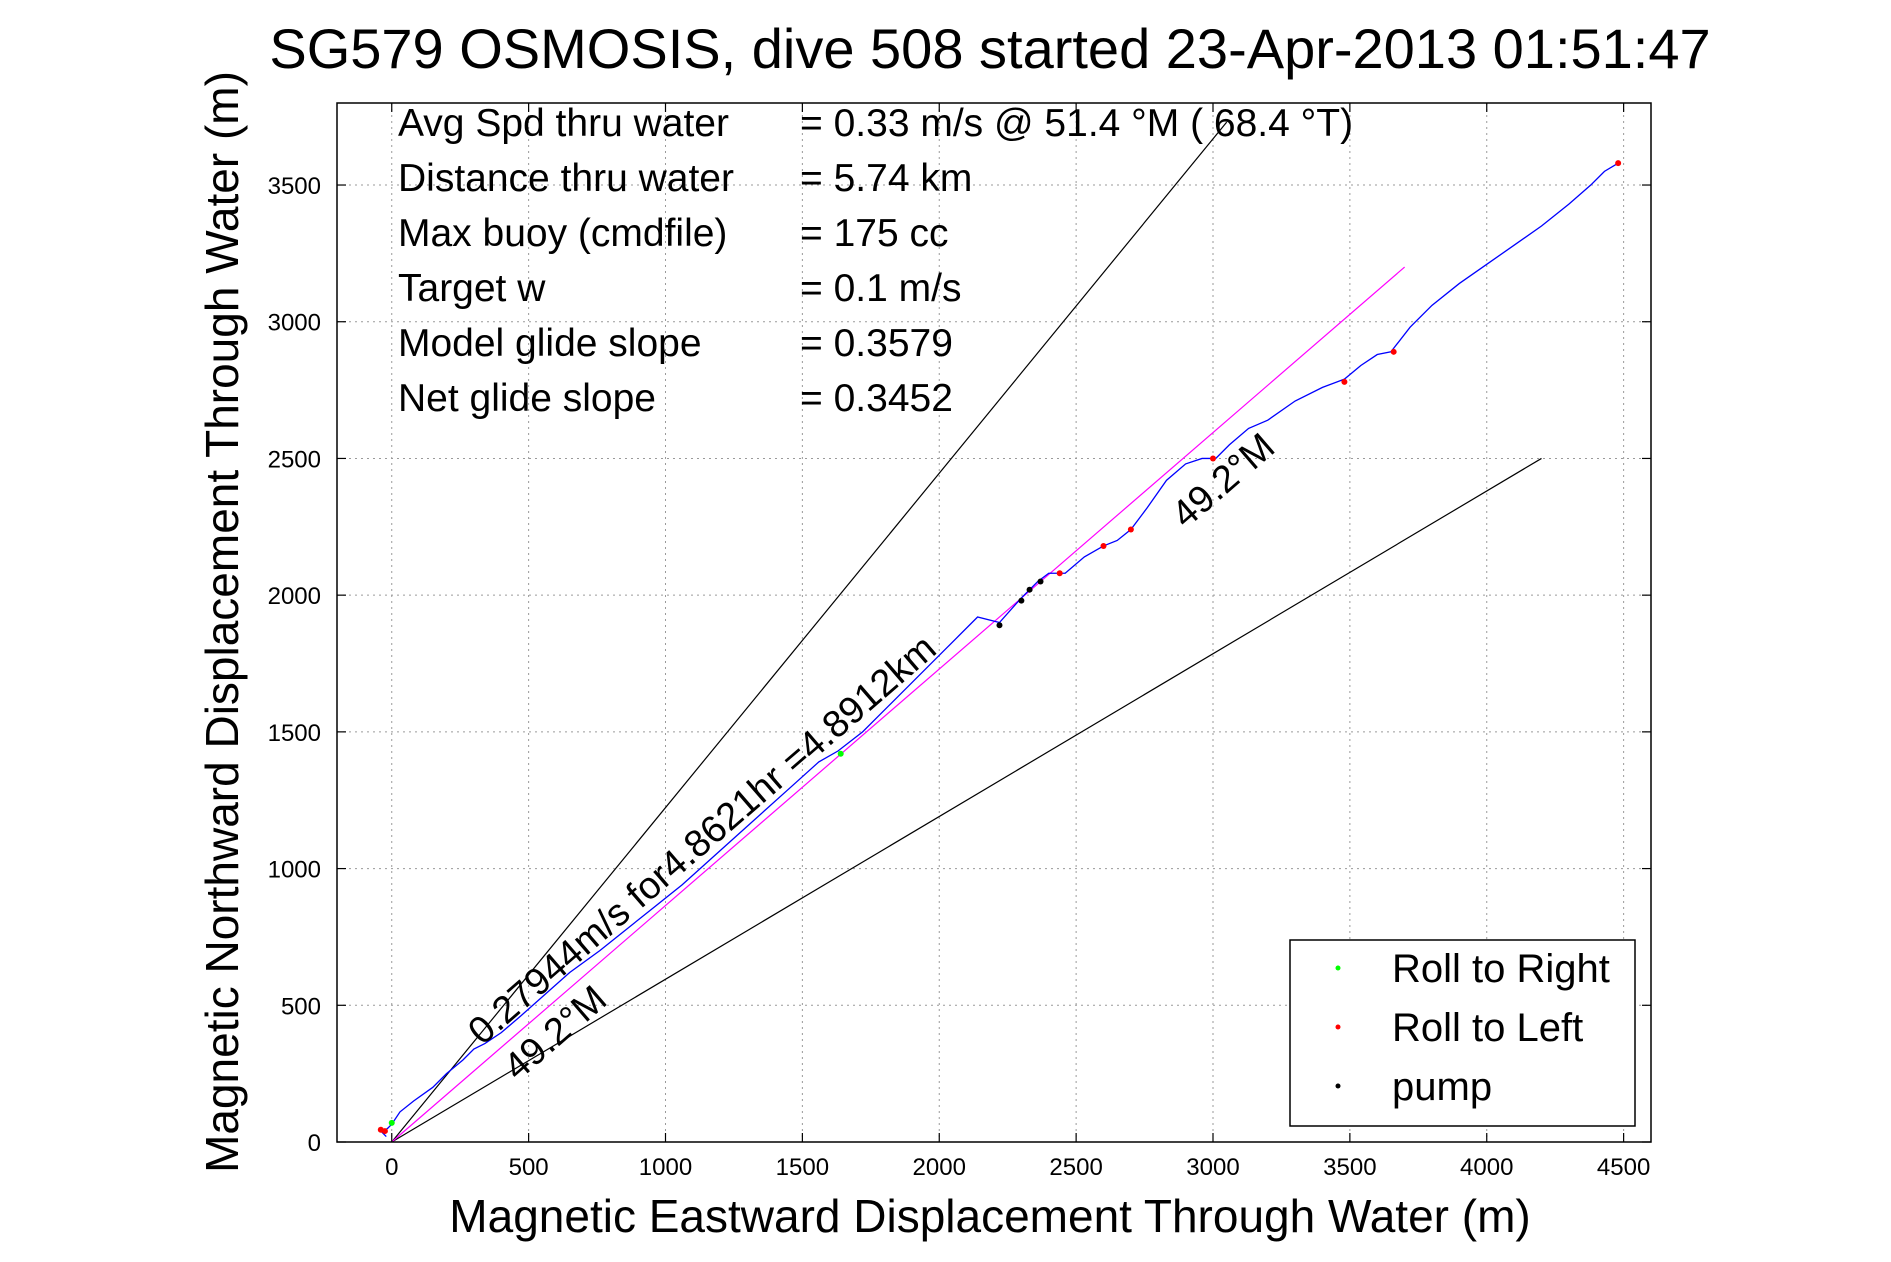 This screenshot has width=1891, height=1262. What do you see at coordinates (802, 1167) in the screenshot?
I see `x-tick-label: 1500` at bounding box center [802, 1167].